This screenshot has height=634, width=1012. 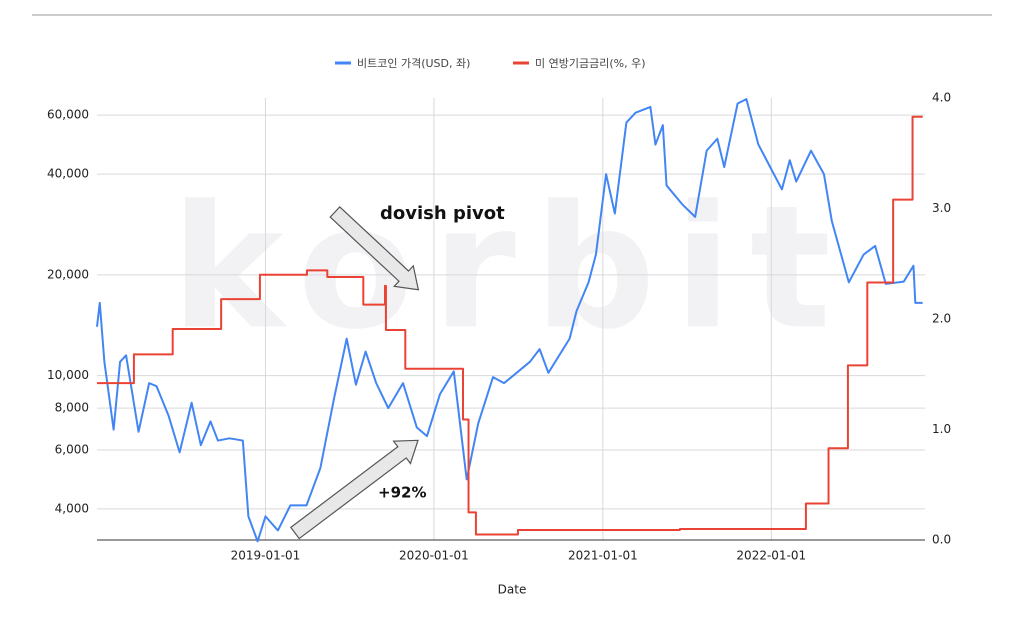 What do you see at coordinates (603, 556) in the screenshot?
I see `x-tick-label: 2021-01-01` at bounding box center [603, 556].